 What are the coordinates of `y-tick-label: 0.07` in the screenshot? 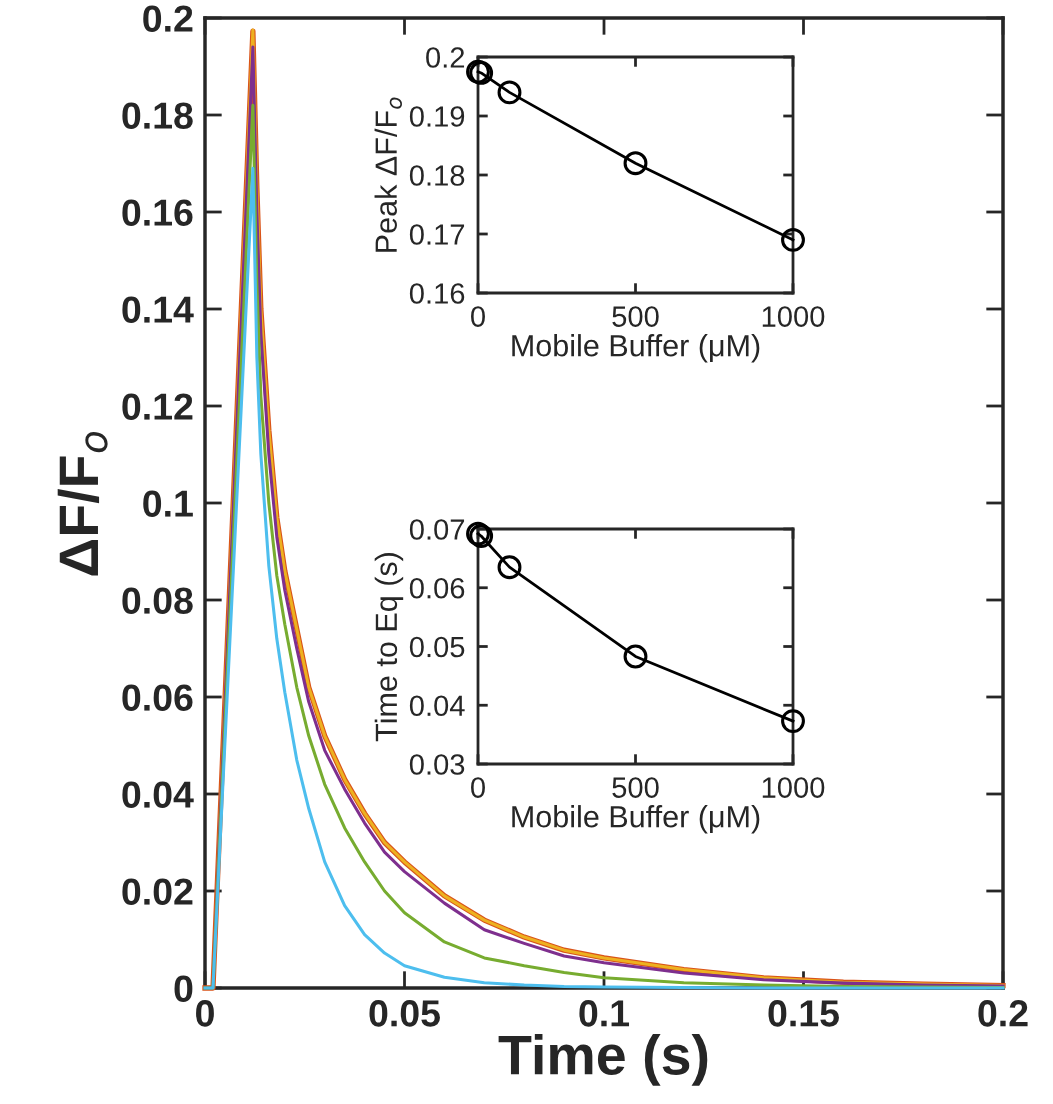 It's located at (437, 529).